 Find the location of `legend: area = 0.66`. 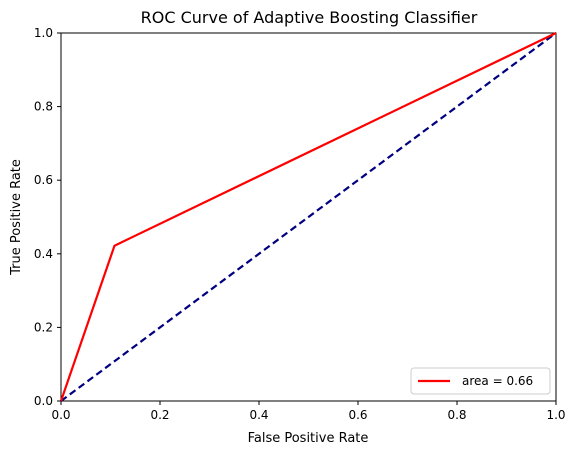

legend: area = 0.66 is located at coordinates (480, 381).